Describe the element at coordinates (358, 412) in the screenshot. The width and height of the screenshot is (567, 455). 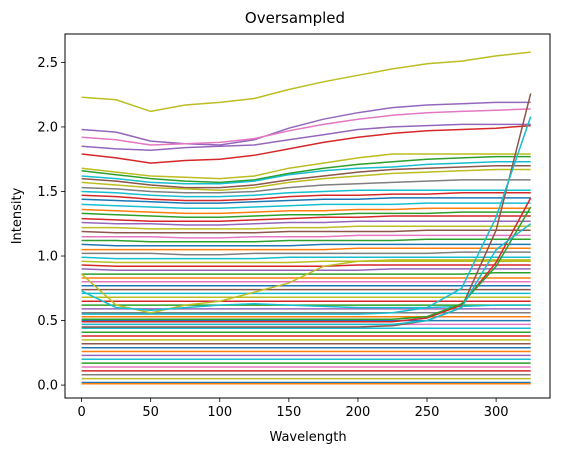
I see `x-tick-label: 200` at that location.